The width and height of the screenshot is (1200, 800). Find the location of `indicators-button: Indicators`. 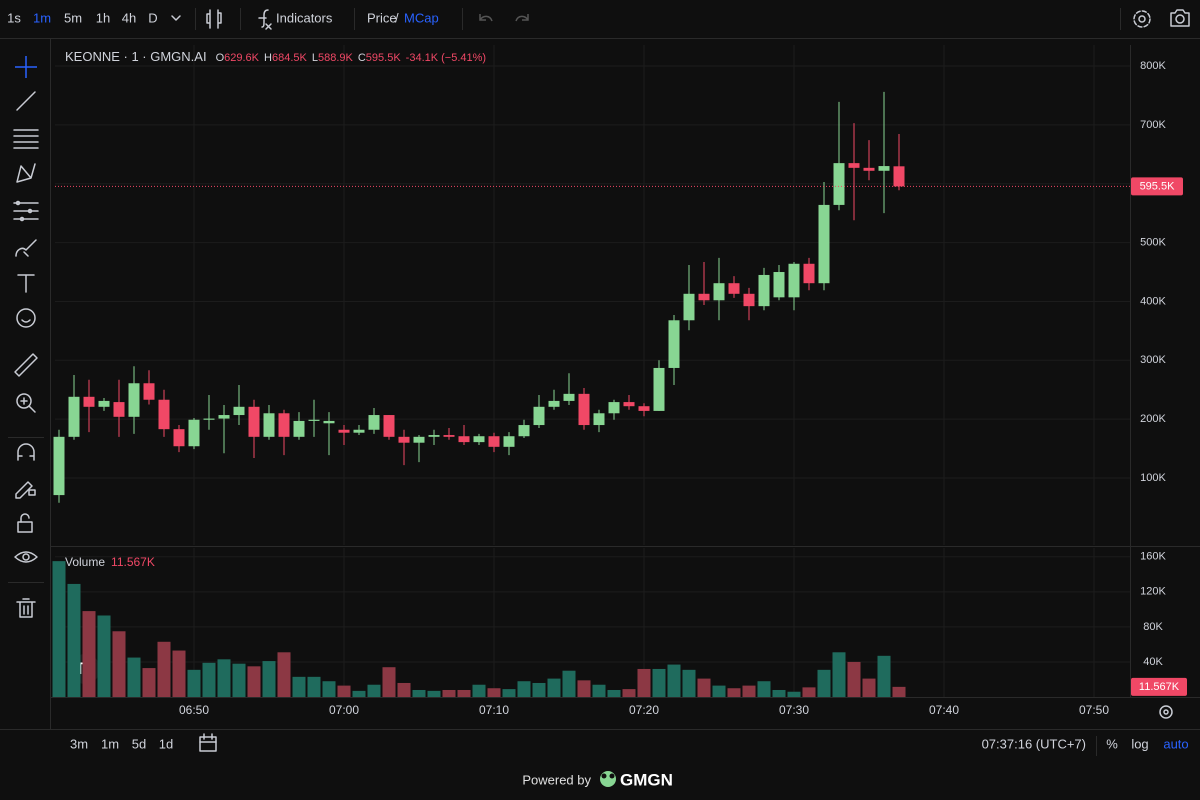

indicators-button: Indicators is located at coordinates (304, 17).